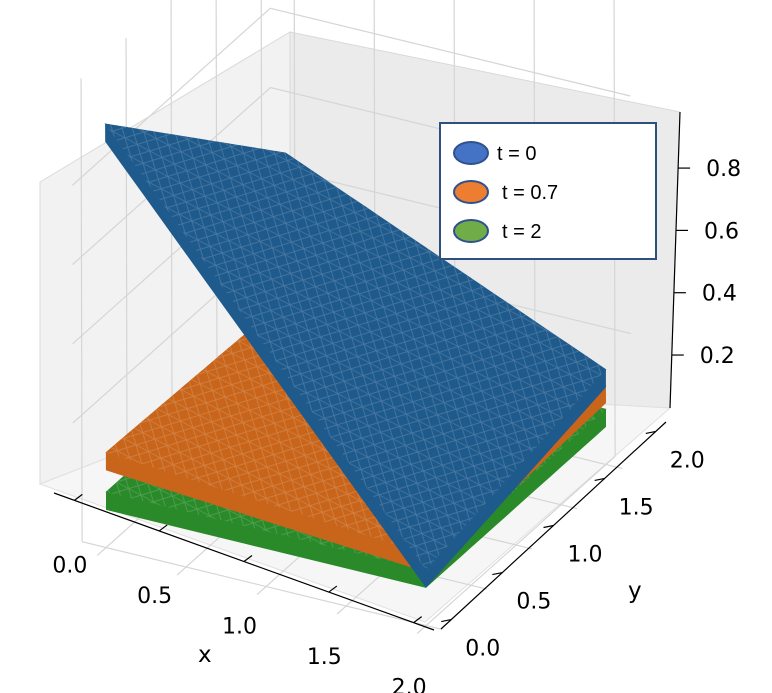 The image size is (772, 693). I want to click on x-axis-label: x, so click(205, 655).